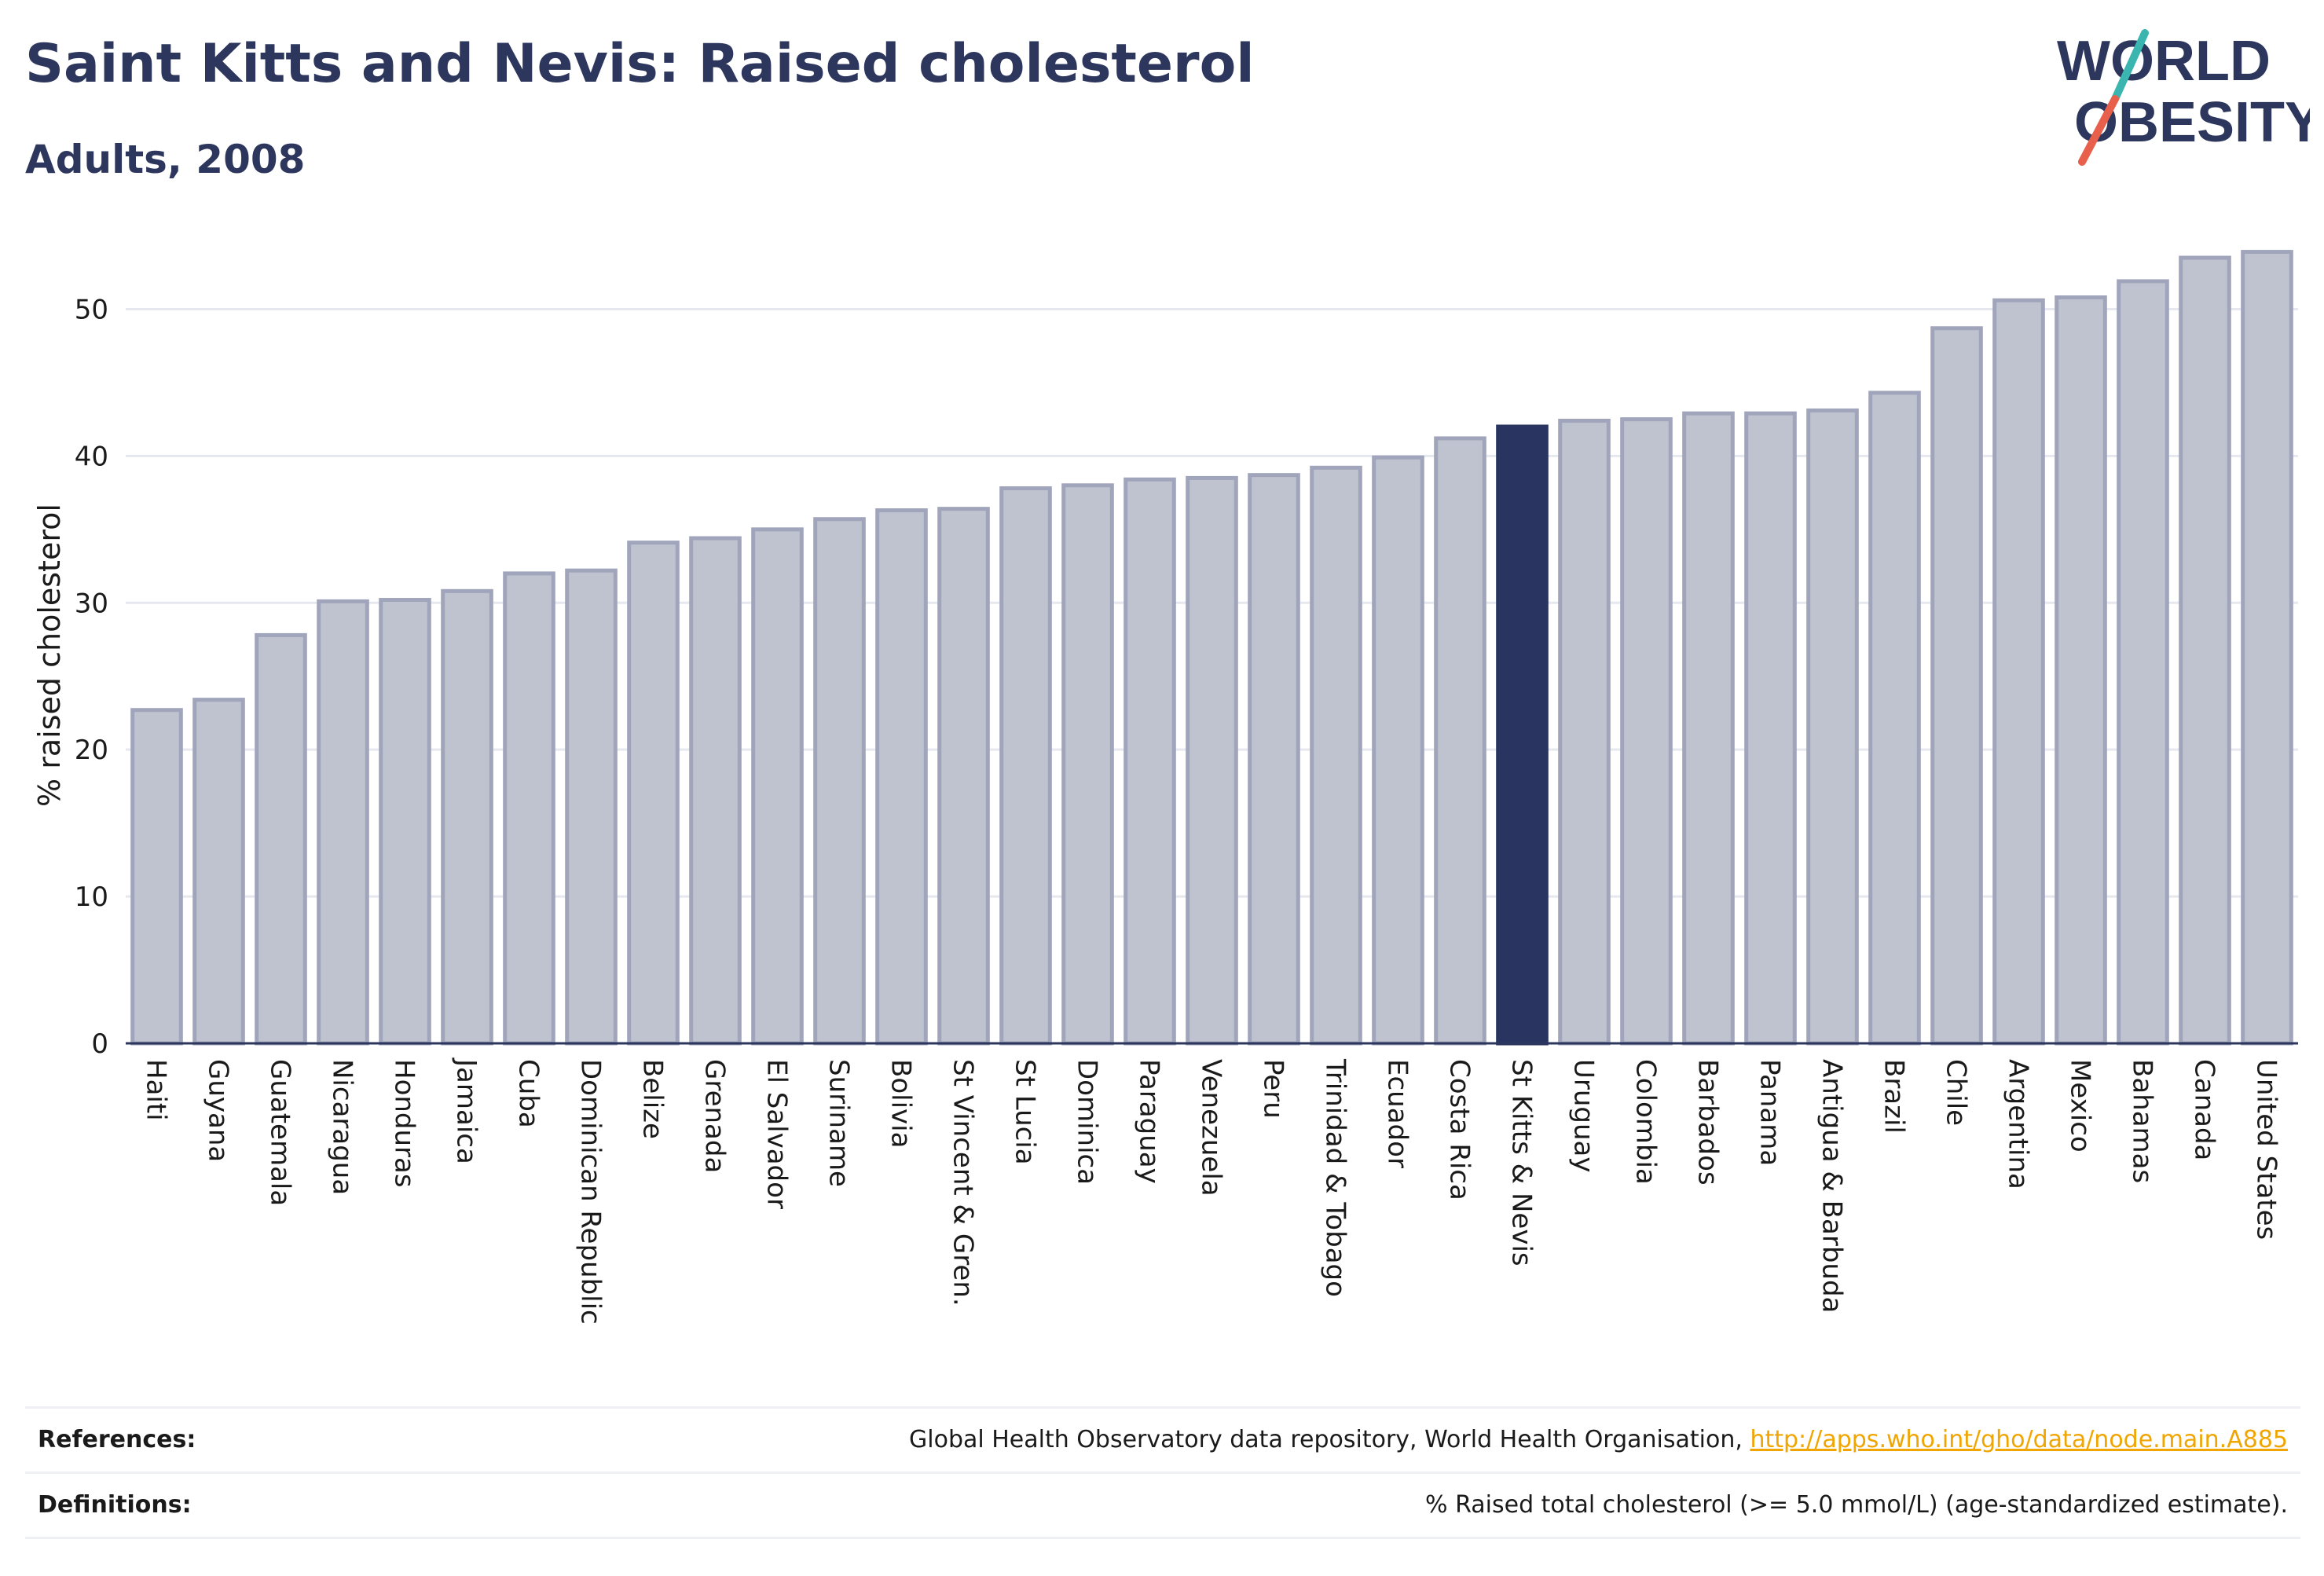 Image resolution: width=2324 pixels, height=1576 pixels. I want to click on x-tick-label: St Vincent & Gren., so click(963, 1183).